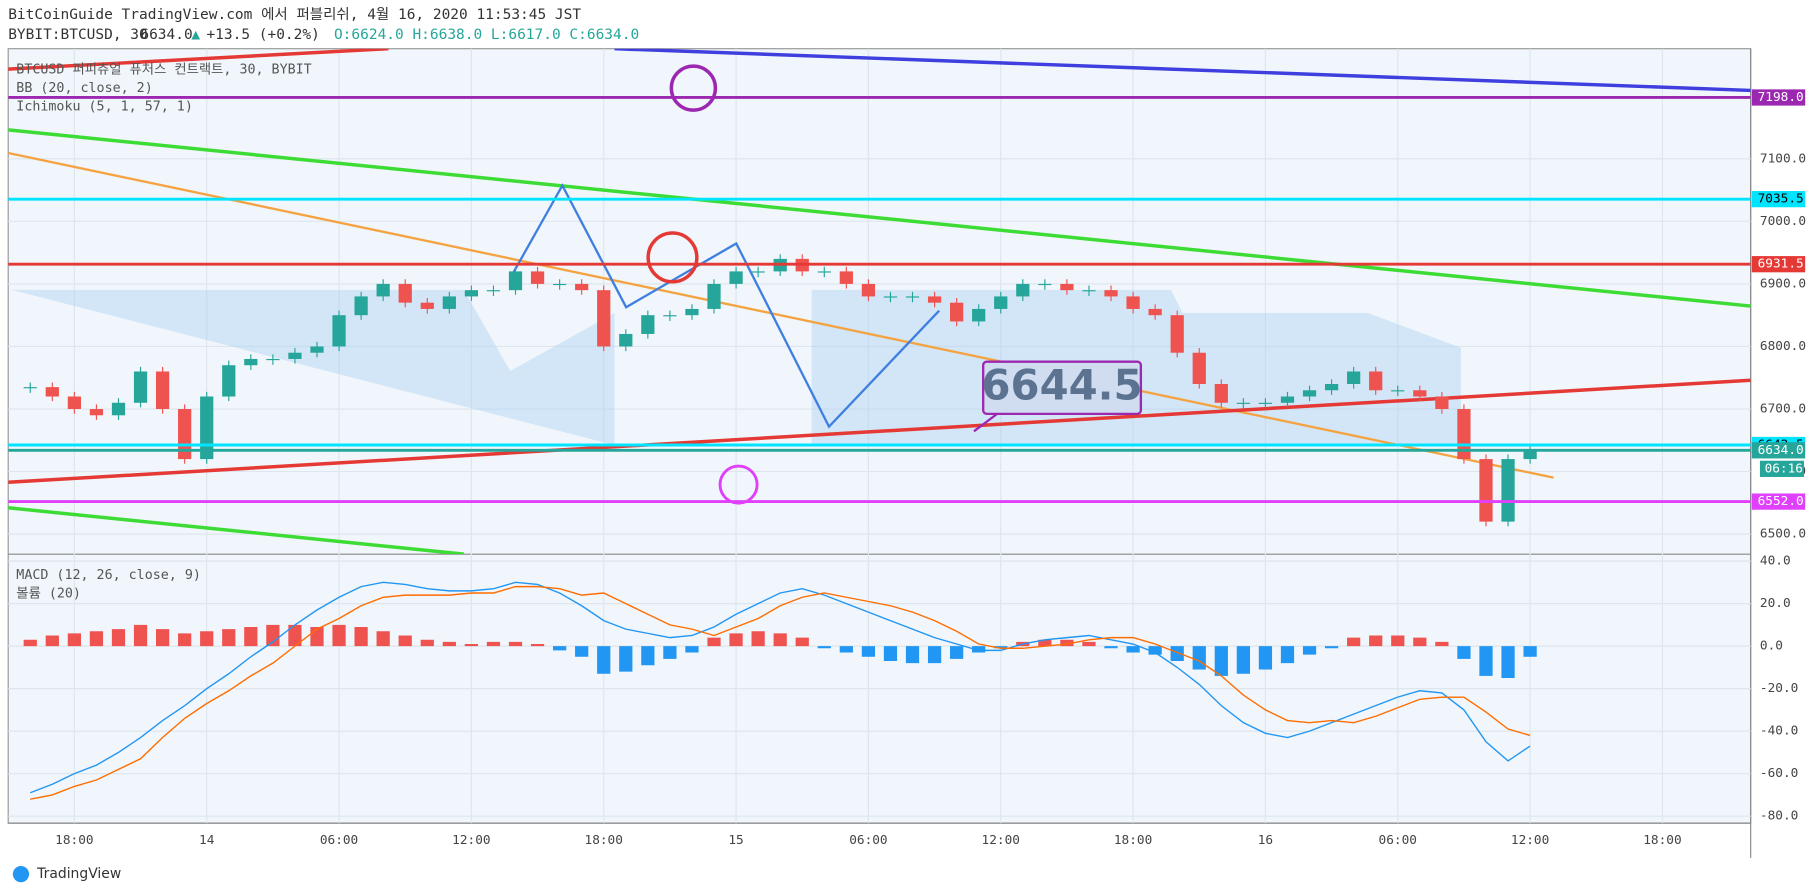 This screenshot has height=895, width=1818. What do you see at coordinates (1783, 409) in the screenshot?
I see `y-tick-label: 6700.0` at bounding box center [1783, 409].